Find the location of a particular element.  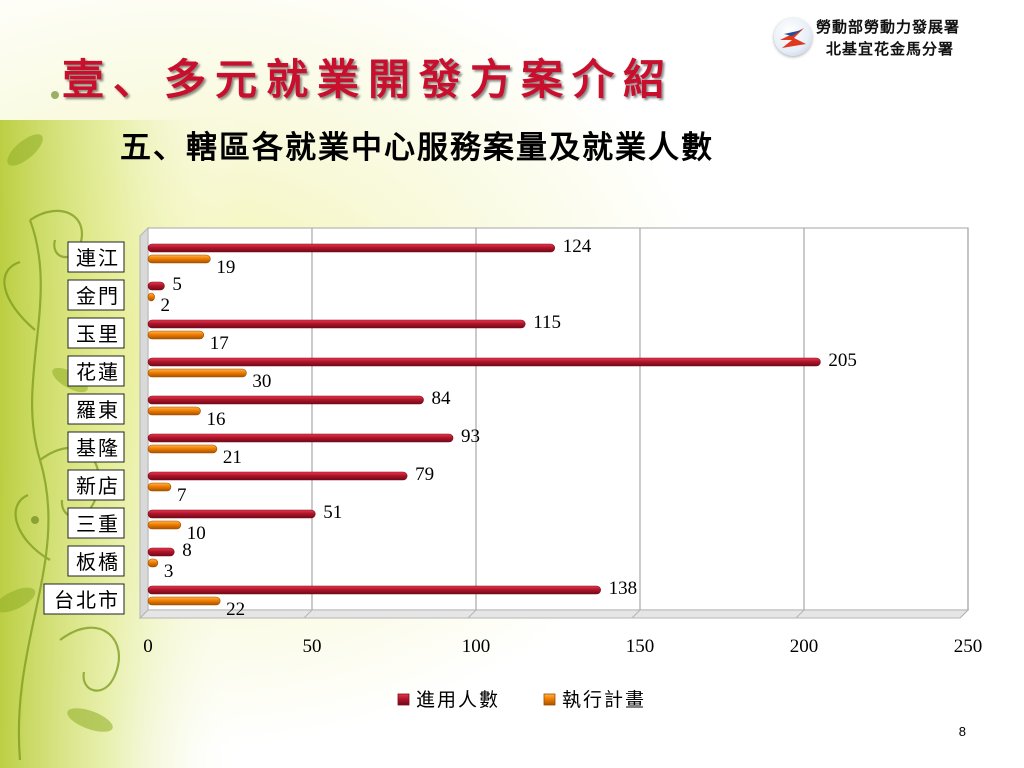

x-tick-label: 150 is located at coordinates (640, 646).